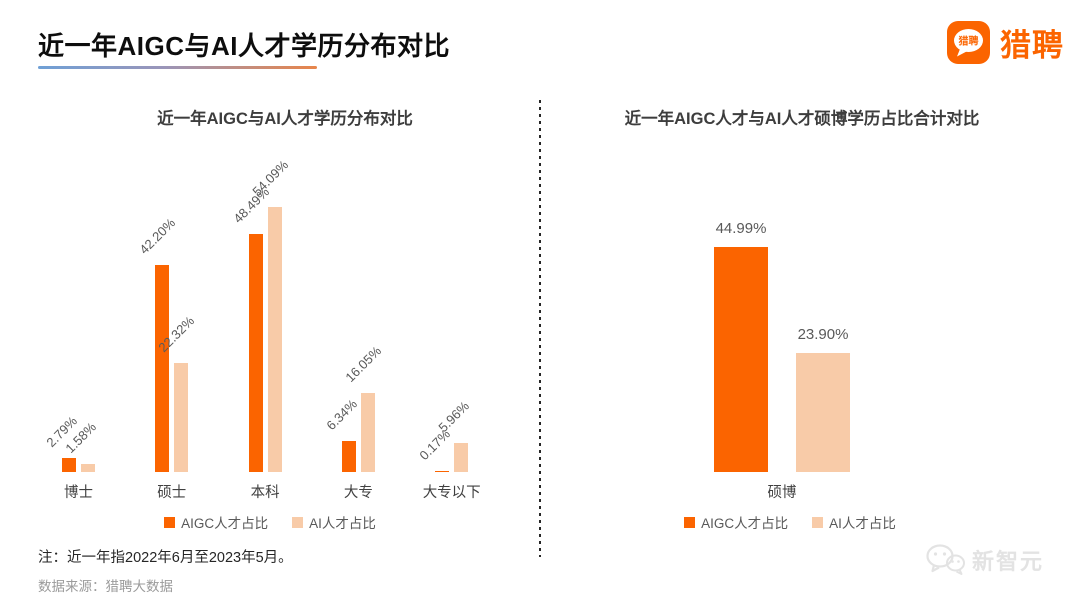 The image size is (1080, 608). I want to click on svg-text: 猎聘, so click(969, 41).